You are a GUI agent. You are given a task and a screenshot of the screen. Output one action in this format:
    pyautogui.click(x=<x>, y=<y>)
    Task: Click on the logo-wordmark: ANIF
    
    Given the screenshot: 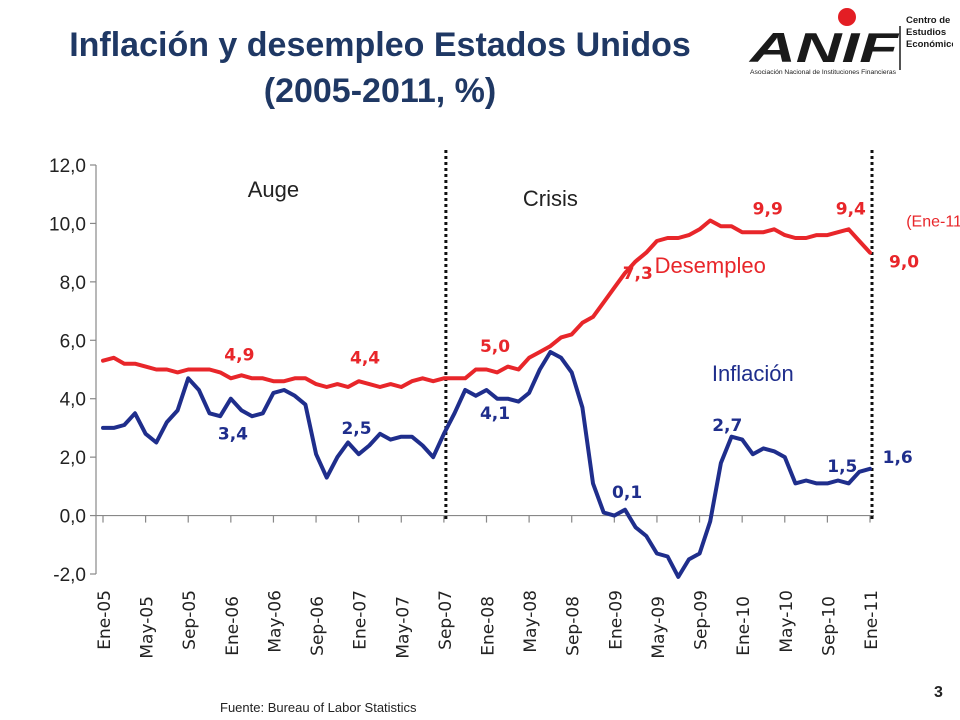 What is the action you would take?
    pyautogui.click(x=824, y=47)
    